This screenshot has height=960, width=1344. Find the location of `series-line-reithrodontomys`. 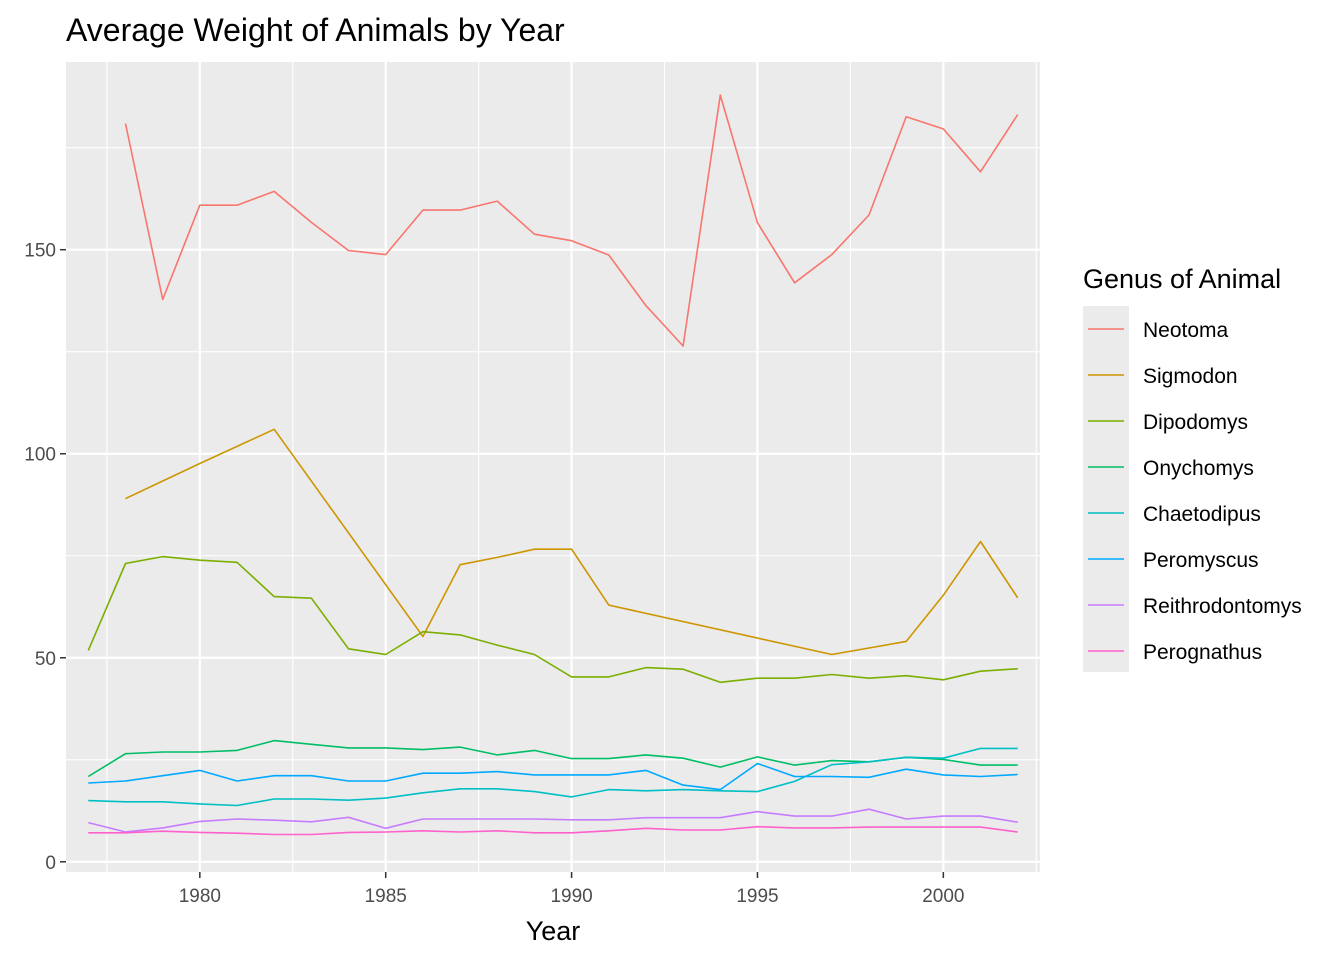

series-line-reithrodontomys is located at coordinates (553, 820).